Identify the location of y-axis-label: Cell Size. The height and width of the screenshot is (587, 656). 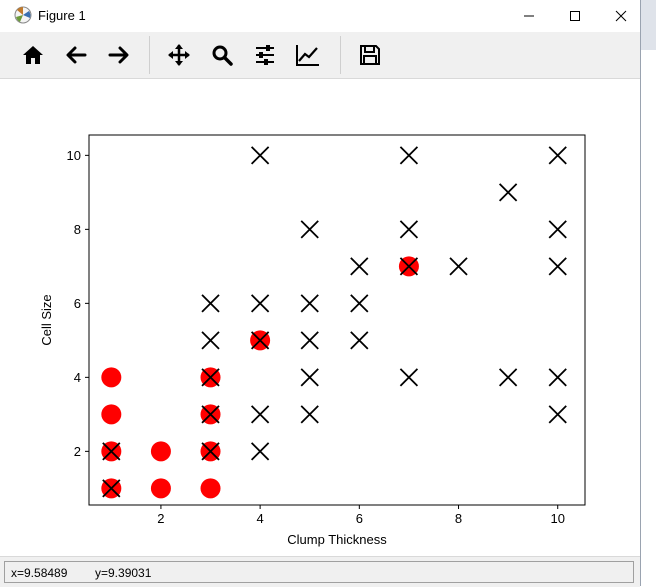
(46, 319).